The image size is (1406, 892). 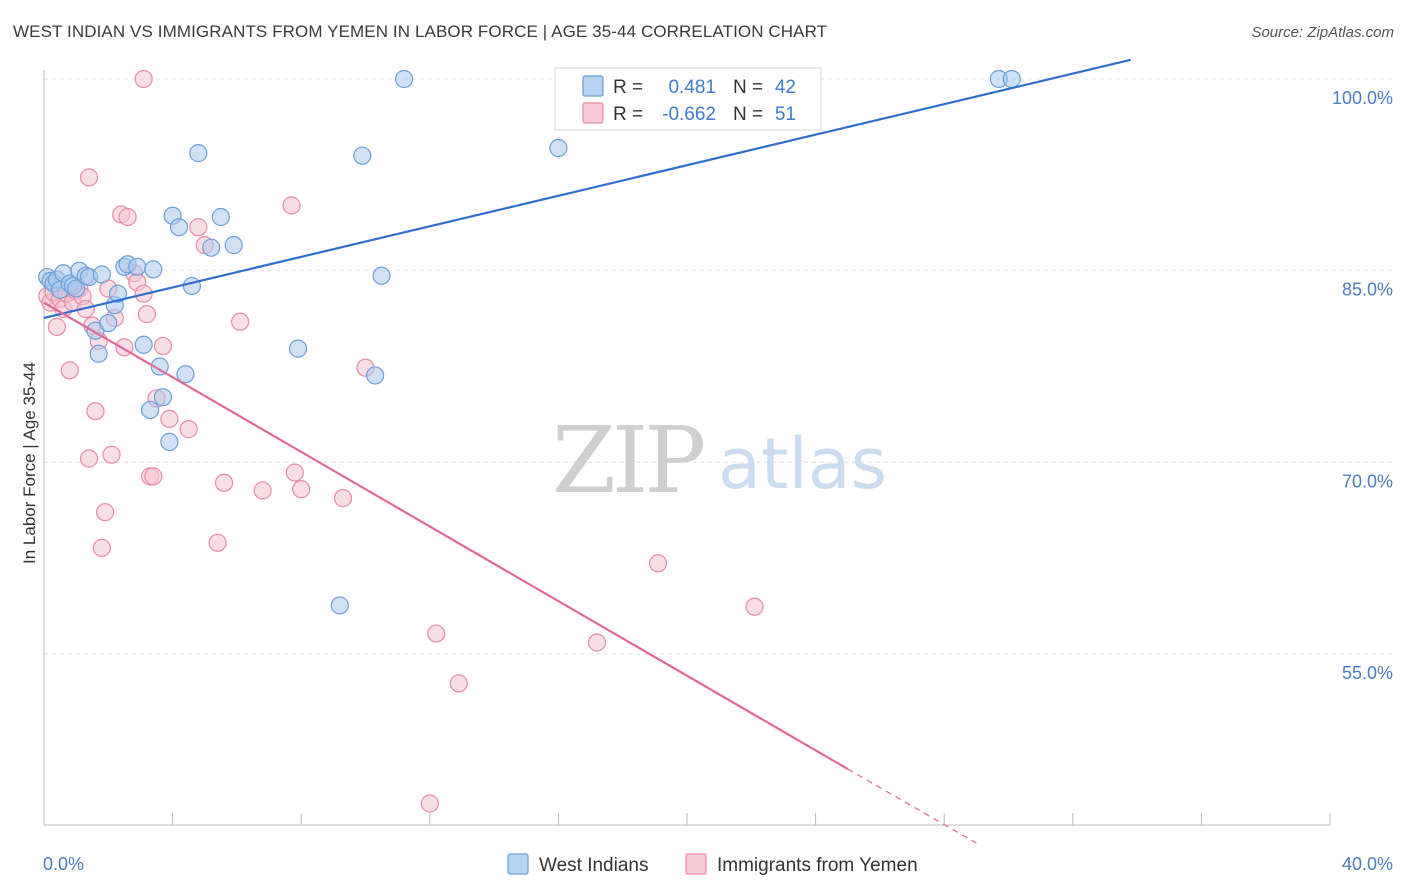 I want to click on stats-legend: R = 0.481 N = 42 R = -0.662 N = 51, so click(x=688, y=99).